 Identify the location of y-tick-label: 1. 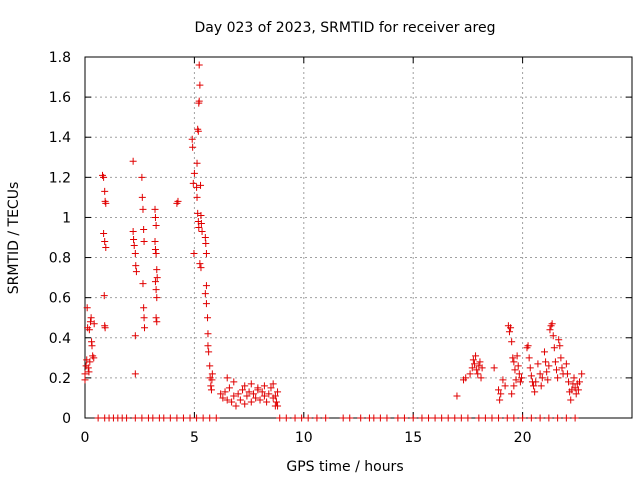
(66, 218).